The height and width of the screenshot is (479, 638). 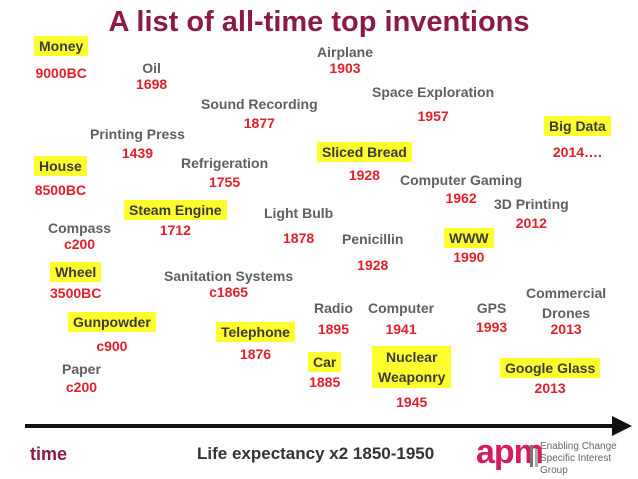 What do you see at coordinates (81, 378) in the screenshot?
I see `invention-paper: Paper c200` at bounding box center [81, 378].